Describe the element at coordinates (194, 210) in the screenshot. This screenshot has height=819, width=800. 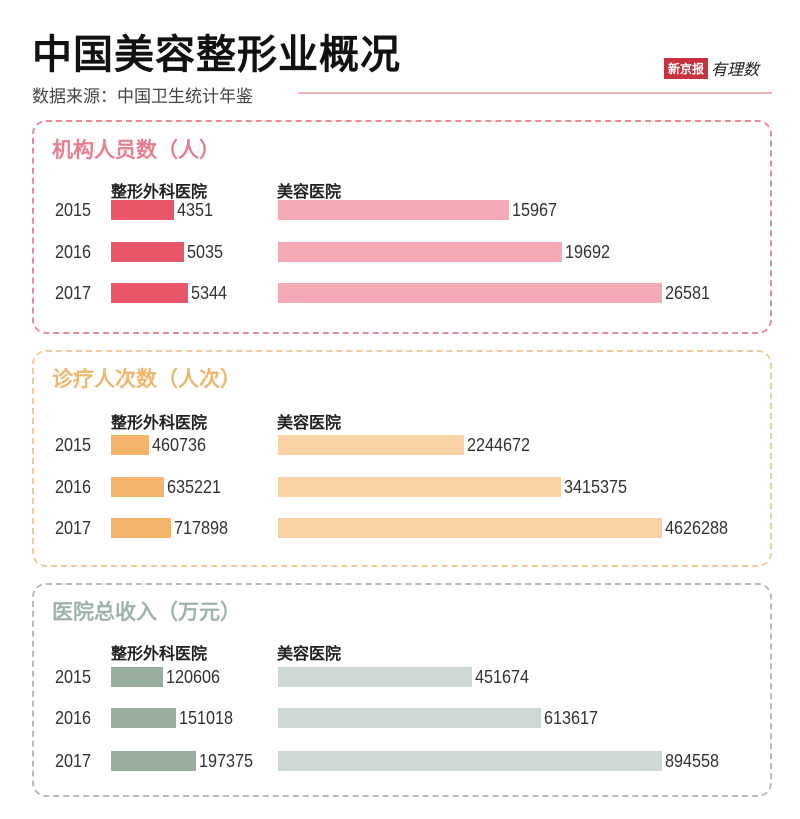
I see `value-label-surgery: 4351` at that location.